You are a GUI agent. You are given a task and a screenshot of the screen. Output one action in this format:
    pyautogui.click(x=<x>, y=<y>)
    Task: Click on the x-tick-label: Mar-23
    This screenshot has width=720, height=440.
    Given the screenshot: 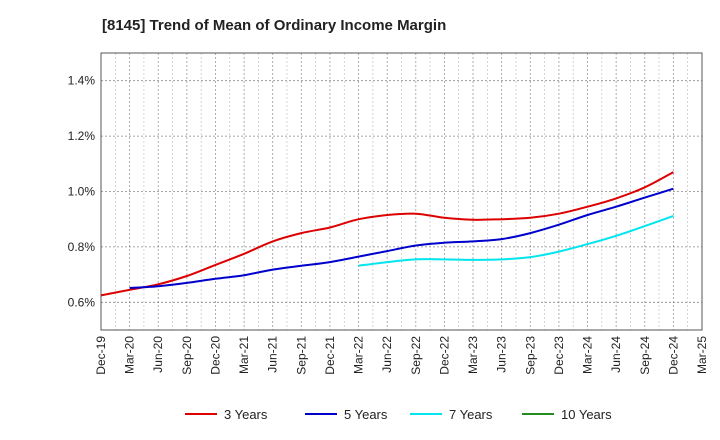 What is the action you would take?
    pyautogui.click(x=473, y=355)
    